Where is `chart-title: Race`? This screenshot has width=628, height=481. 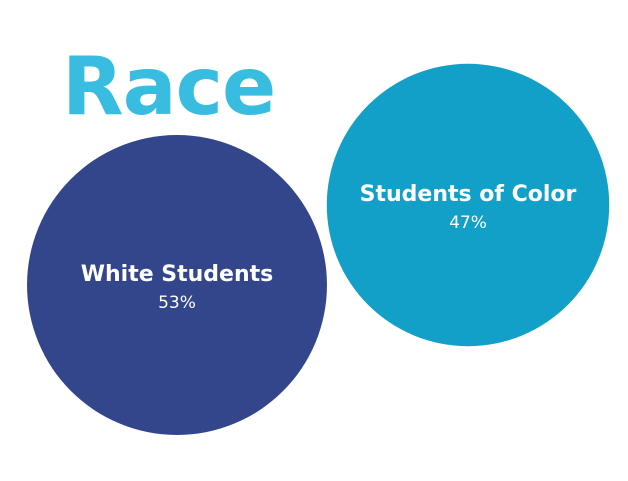 chart-title: Race is located at coordinates (168, 86).